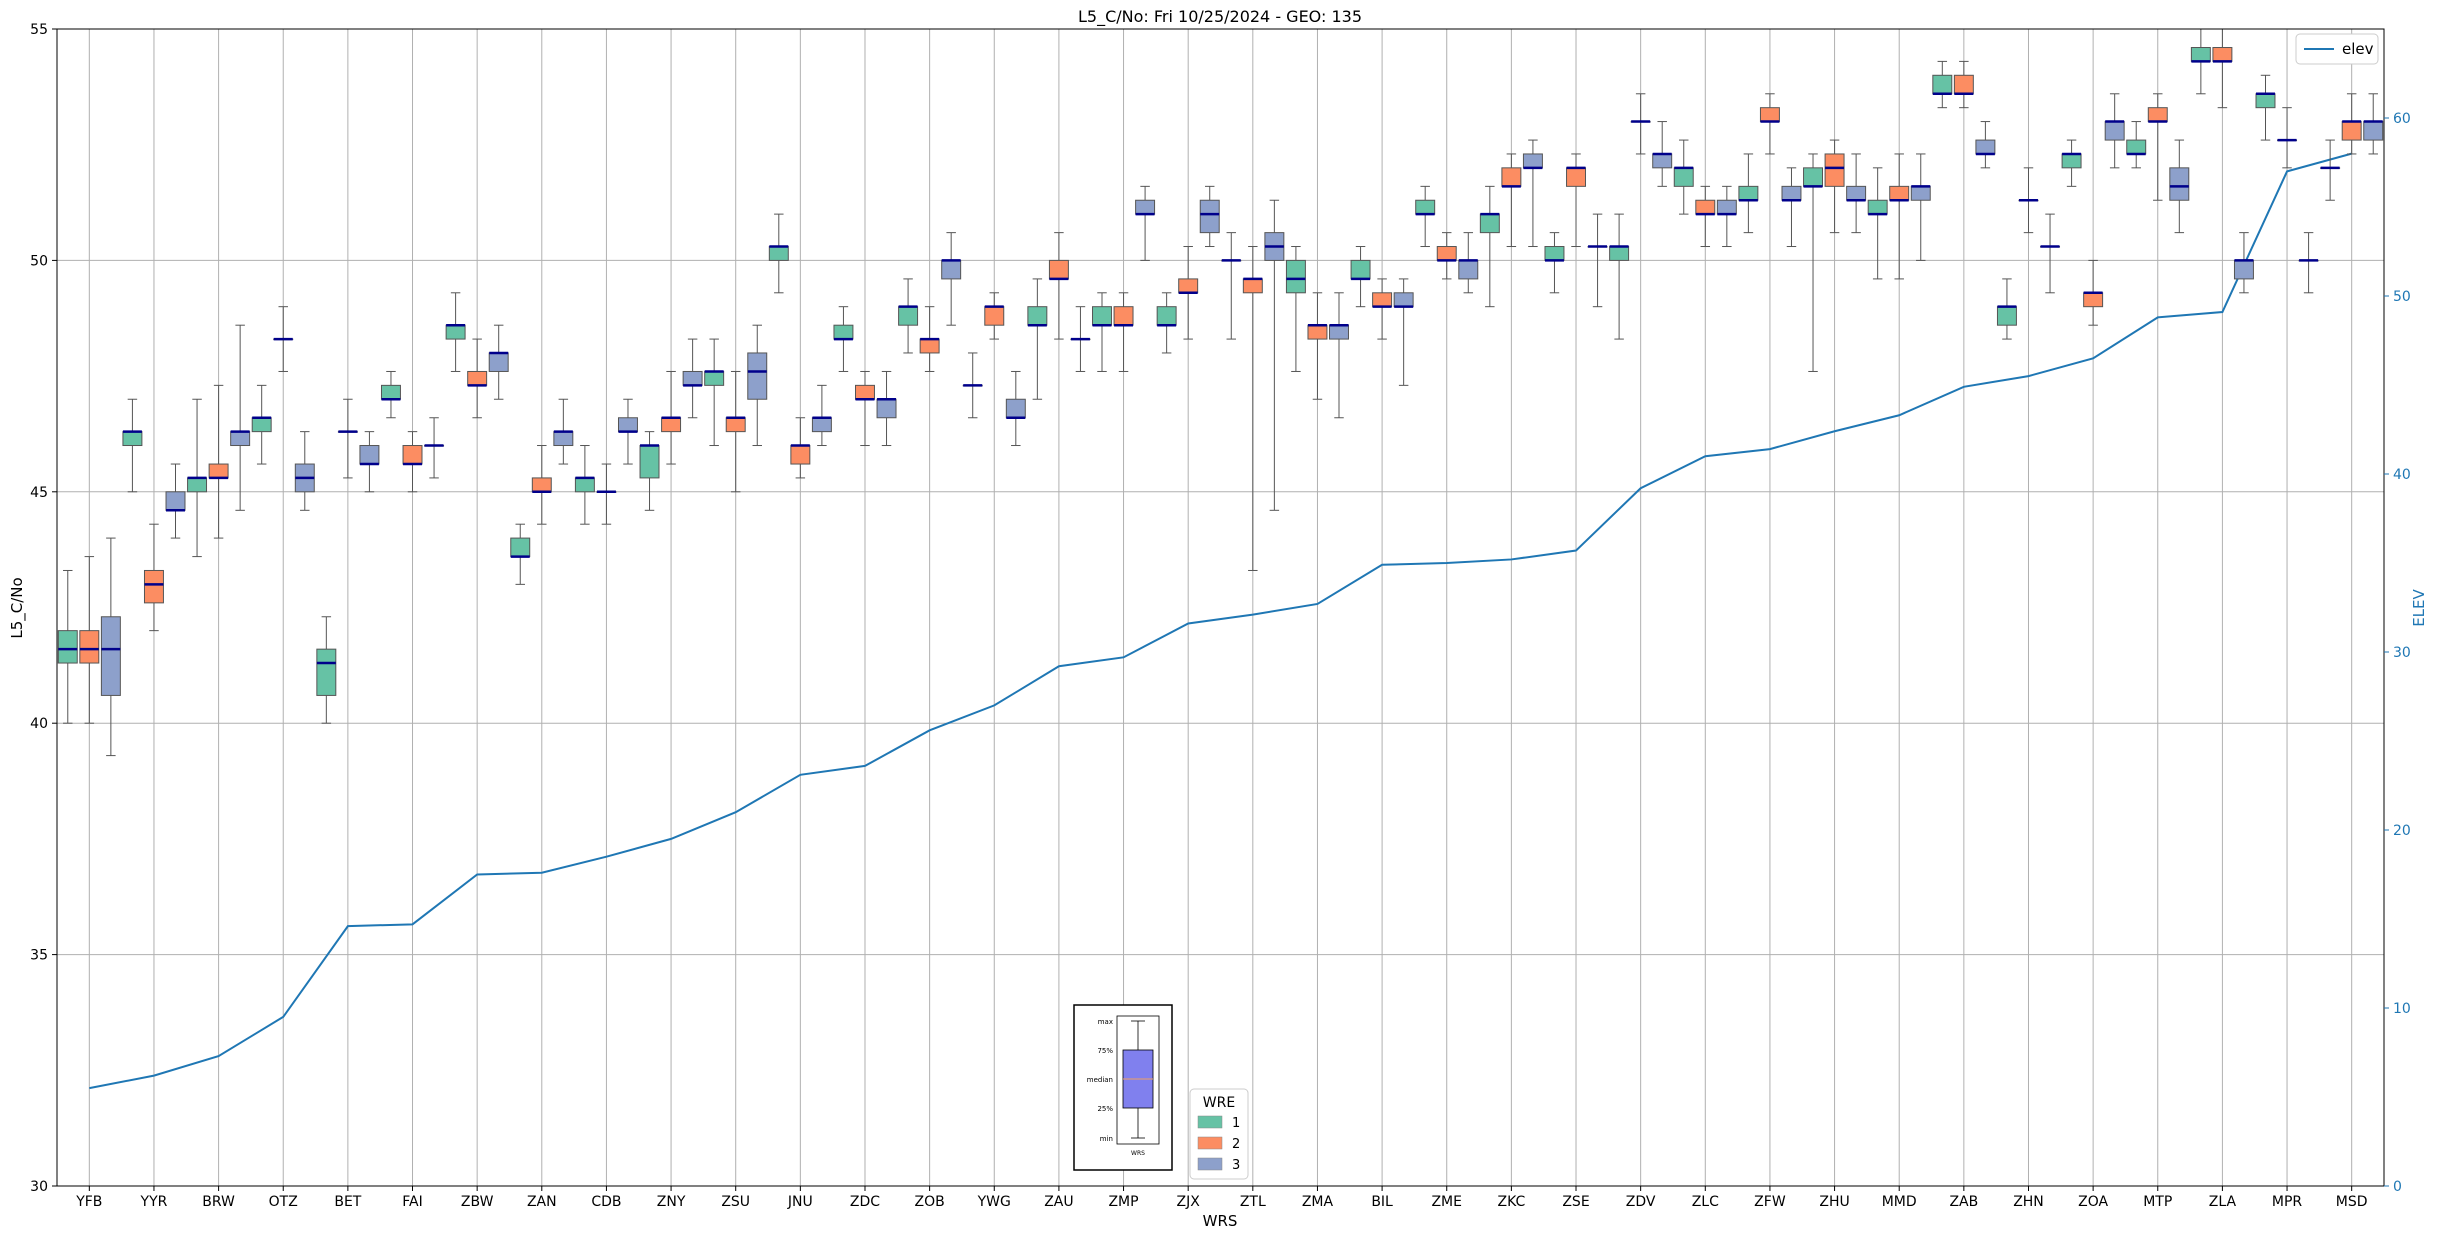 This screenshot has width=2439, height=1238. Describe the element at coordinates (283, 1202) in the screenshot. I see `x-tick-label: OTZ` at that location.